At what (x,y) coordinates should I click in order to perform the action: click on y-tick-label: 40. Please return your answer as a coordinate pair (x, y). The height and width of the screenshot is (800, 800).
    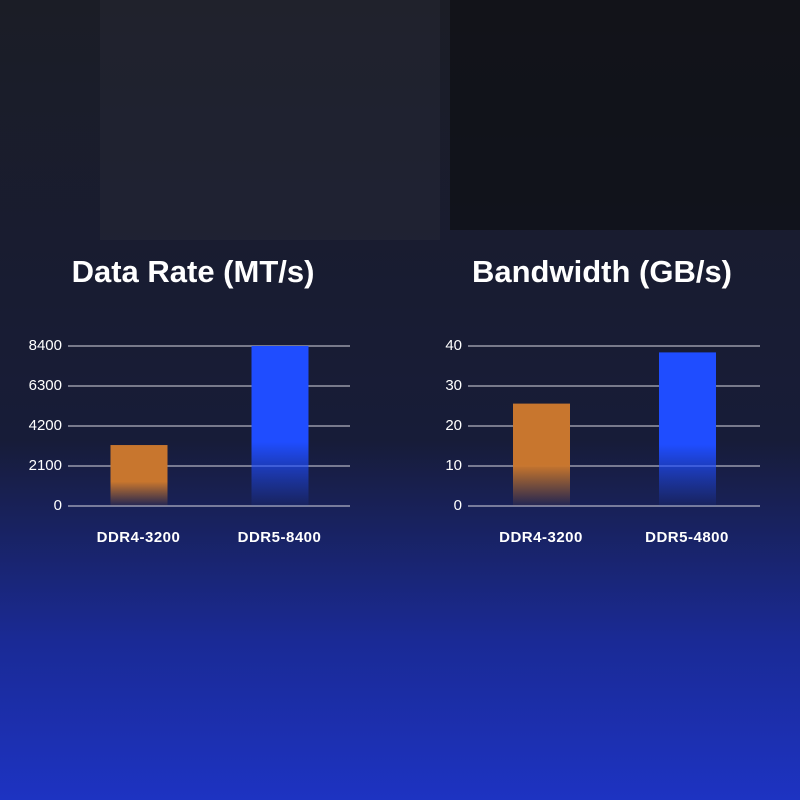
    Looking at the image, I should click on (453, 345).